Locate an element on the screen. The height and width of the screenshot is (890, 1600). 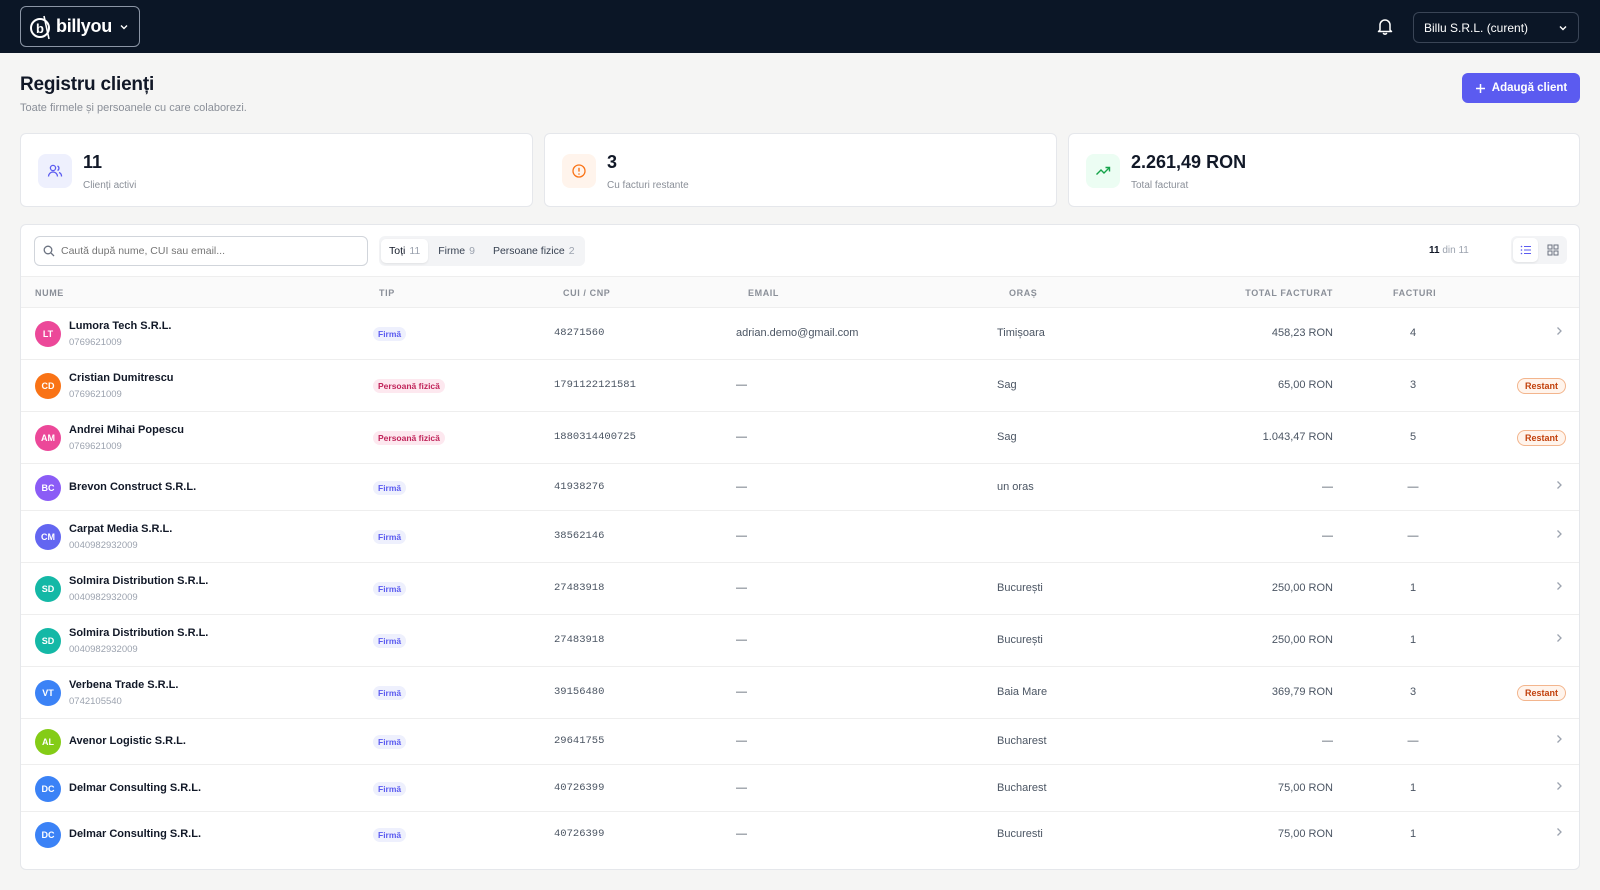
client-total-invoiced: 458,23 RON is located at coordinates (1302, 333).